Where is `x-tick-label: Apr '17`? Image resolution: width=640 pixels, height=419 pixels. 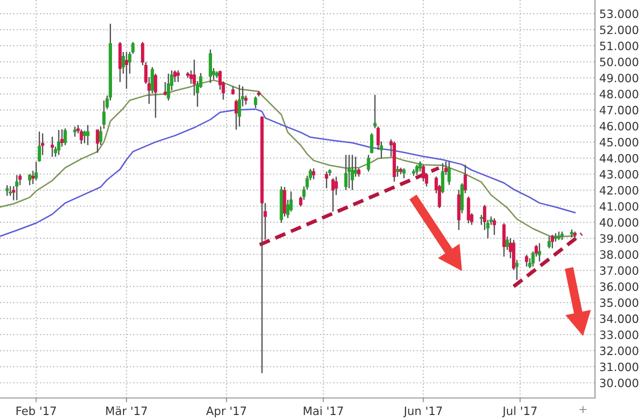
x-tick-label: Apr '17 is located at coordinates (226, 412).